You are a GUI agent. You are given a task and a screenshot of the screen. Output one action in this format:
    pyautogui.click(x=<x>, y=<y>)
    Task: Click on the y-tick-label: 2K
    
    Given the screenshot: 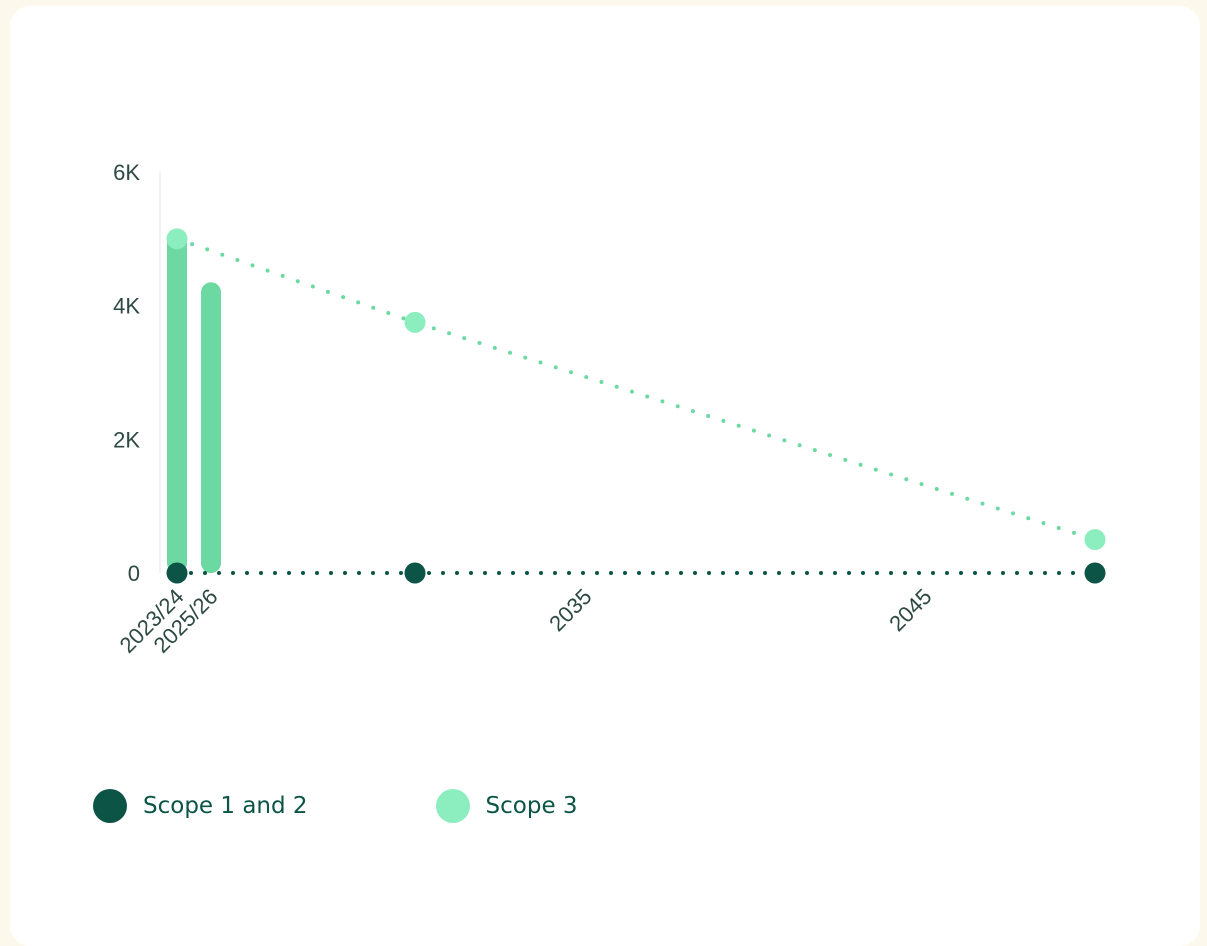 What is the action you would take?
    pyautogui.click(x=126, y=439)
    